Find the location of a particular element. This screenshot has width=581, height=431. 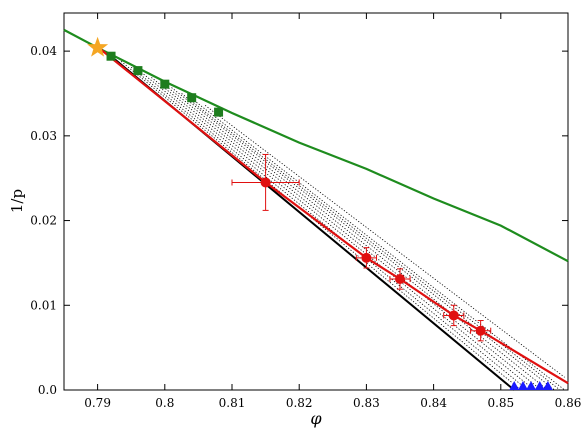

y-tick-label: 0.04 is located at coordinates (43, 51).